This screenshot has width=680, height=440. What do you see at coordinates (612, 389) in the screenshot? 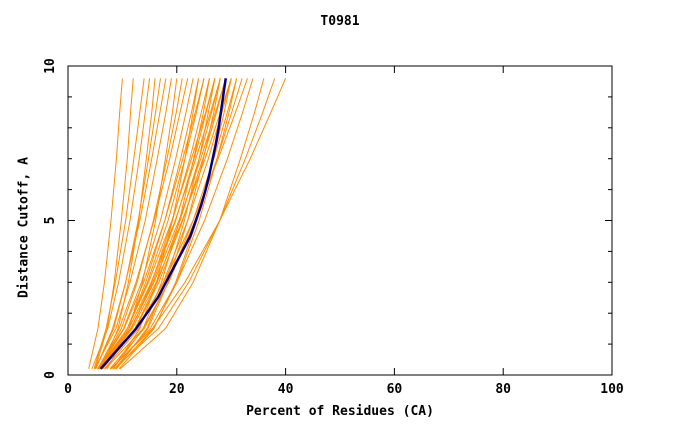
I see `x-tick-label: 100` at bounding box center [612, 389].